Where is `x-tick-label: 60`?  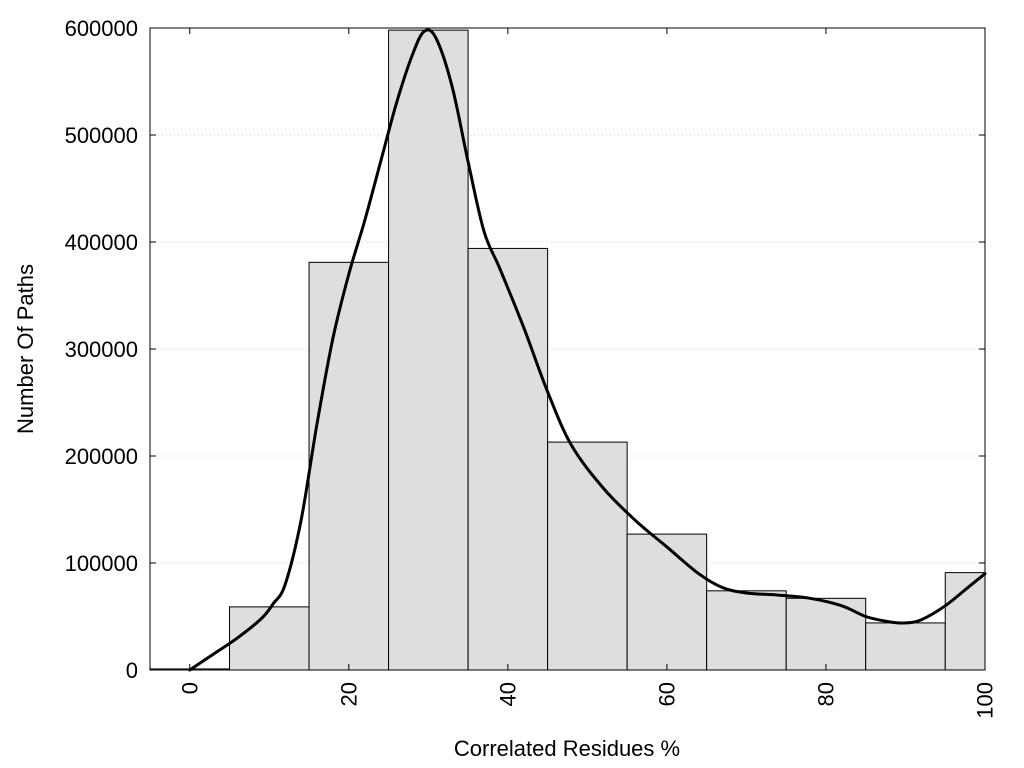
x-tick-label: 60 is located at coordinates (666, 694).